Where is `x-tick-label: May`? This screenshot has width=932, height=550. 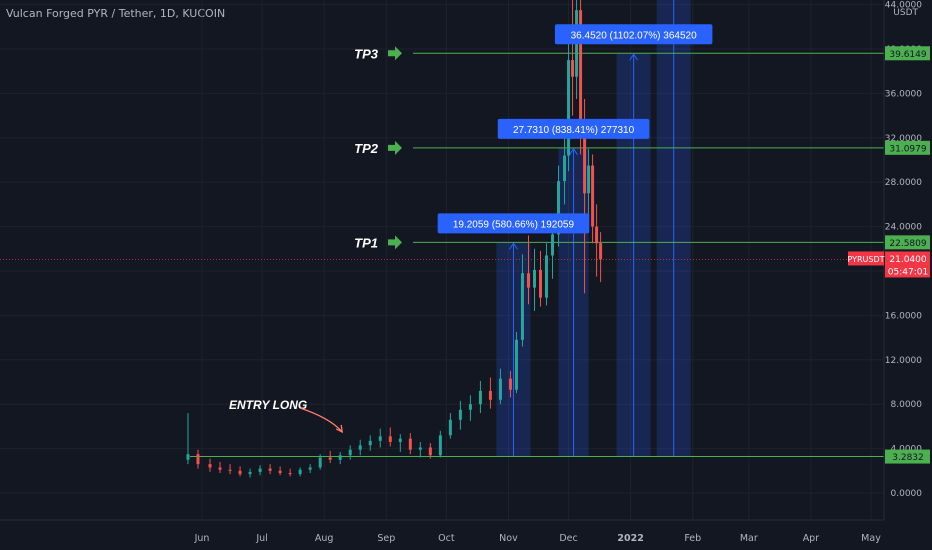
x-tick-label: May is located at coordinates (871, 538).